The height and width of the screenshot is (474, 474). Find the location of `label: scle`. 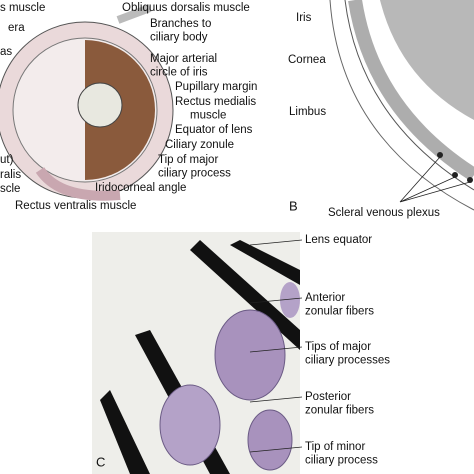

label: scle is located at coordinates (10, 189).